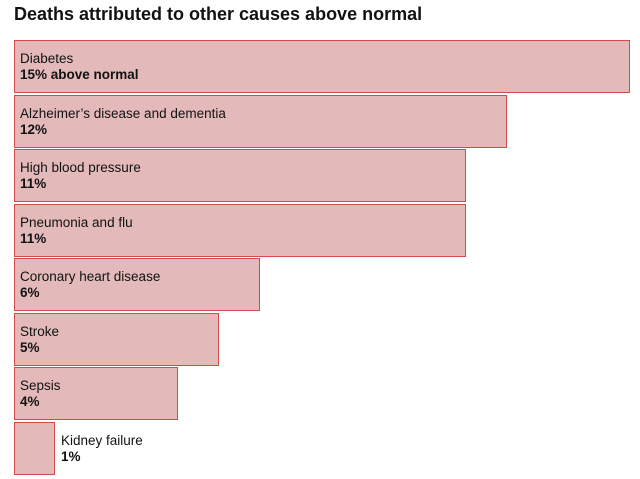  Describe the element at coordinates (123, 113) in the screenshot. I see `category-label: Alzheimer’s disease and dementia` at that location.